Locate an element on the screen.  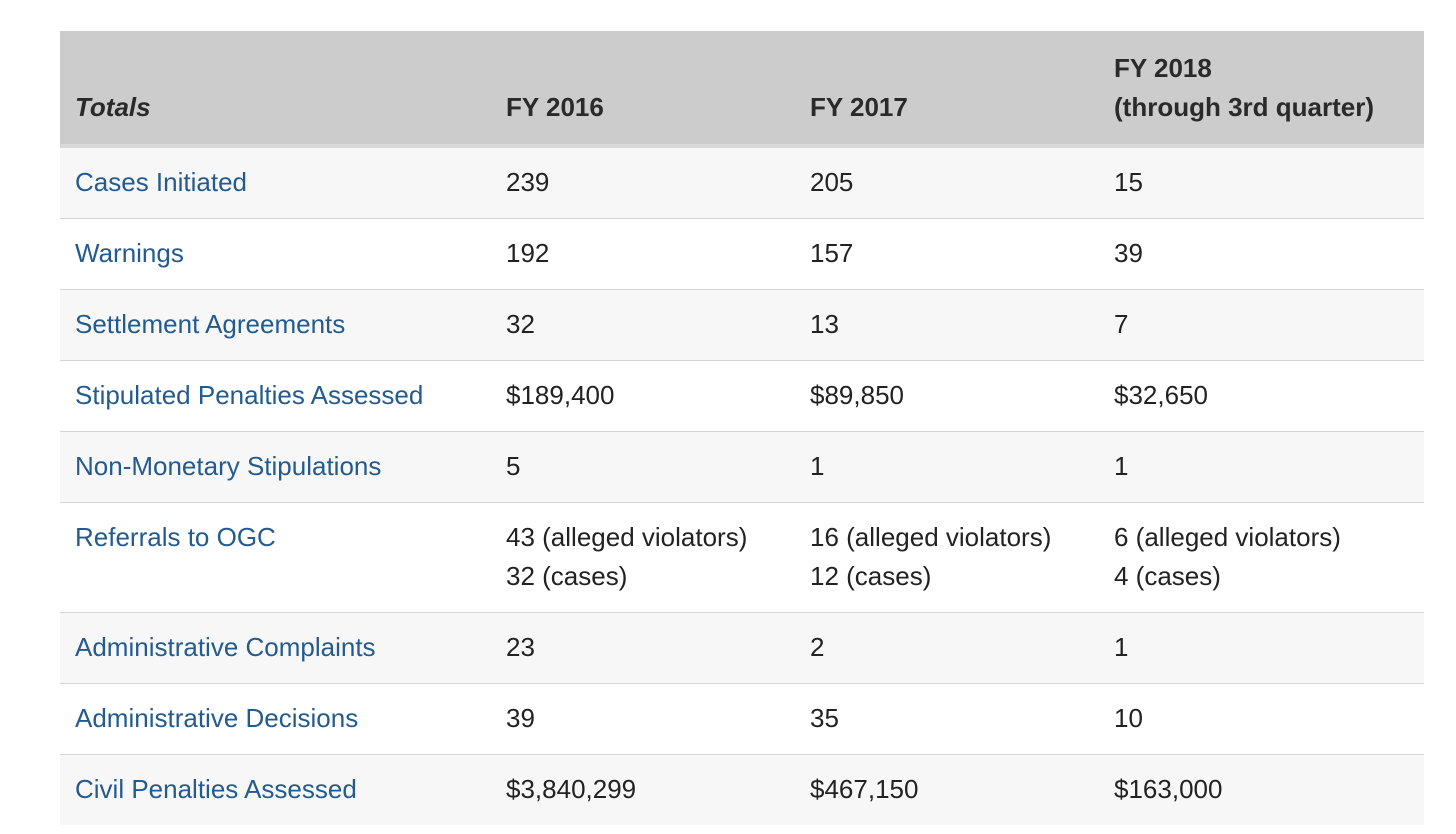
cell-value-fy2016: $3,840,299 is located at coordinates (571, 789).